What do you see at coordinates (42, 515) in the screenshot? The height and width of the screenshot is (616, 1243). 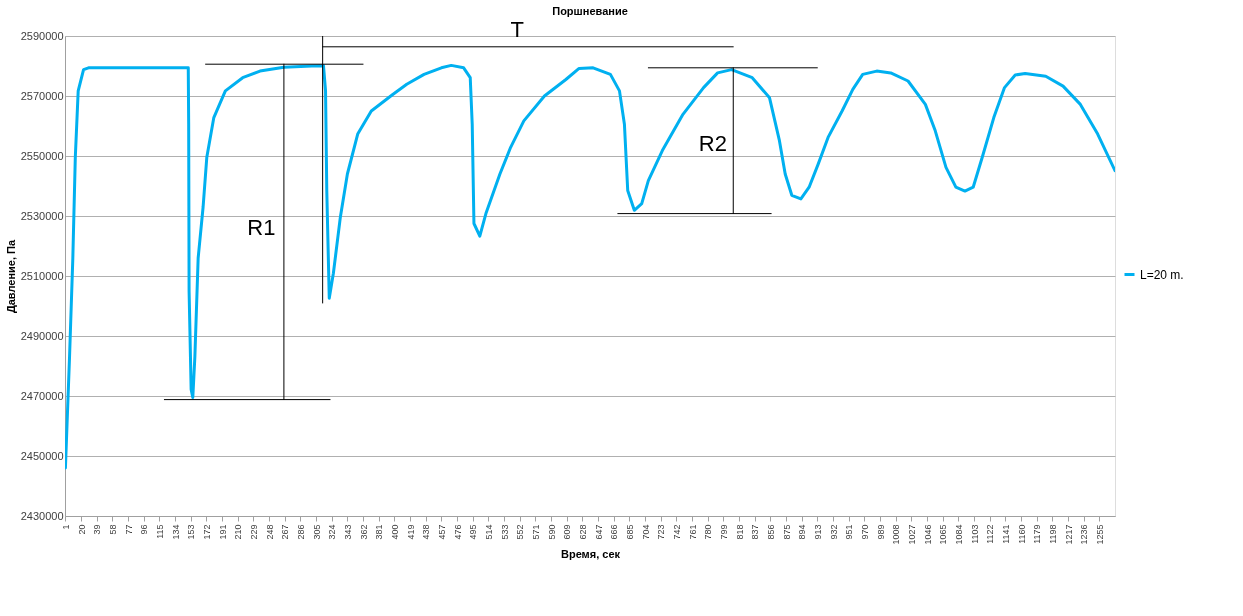 I see `y-tick-label: 2430000` at bounding box center [42, 515].